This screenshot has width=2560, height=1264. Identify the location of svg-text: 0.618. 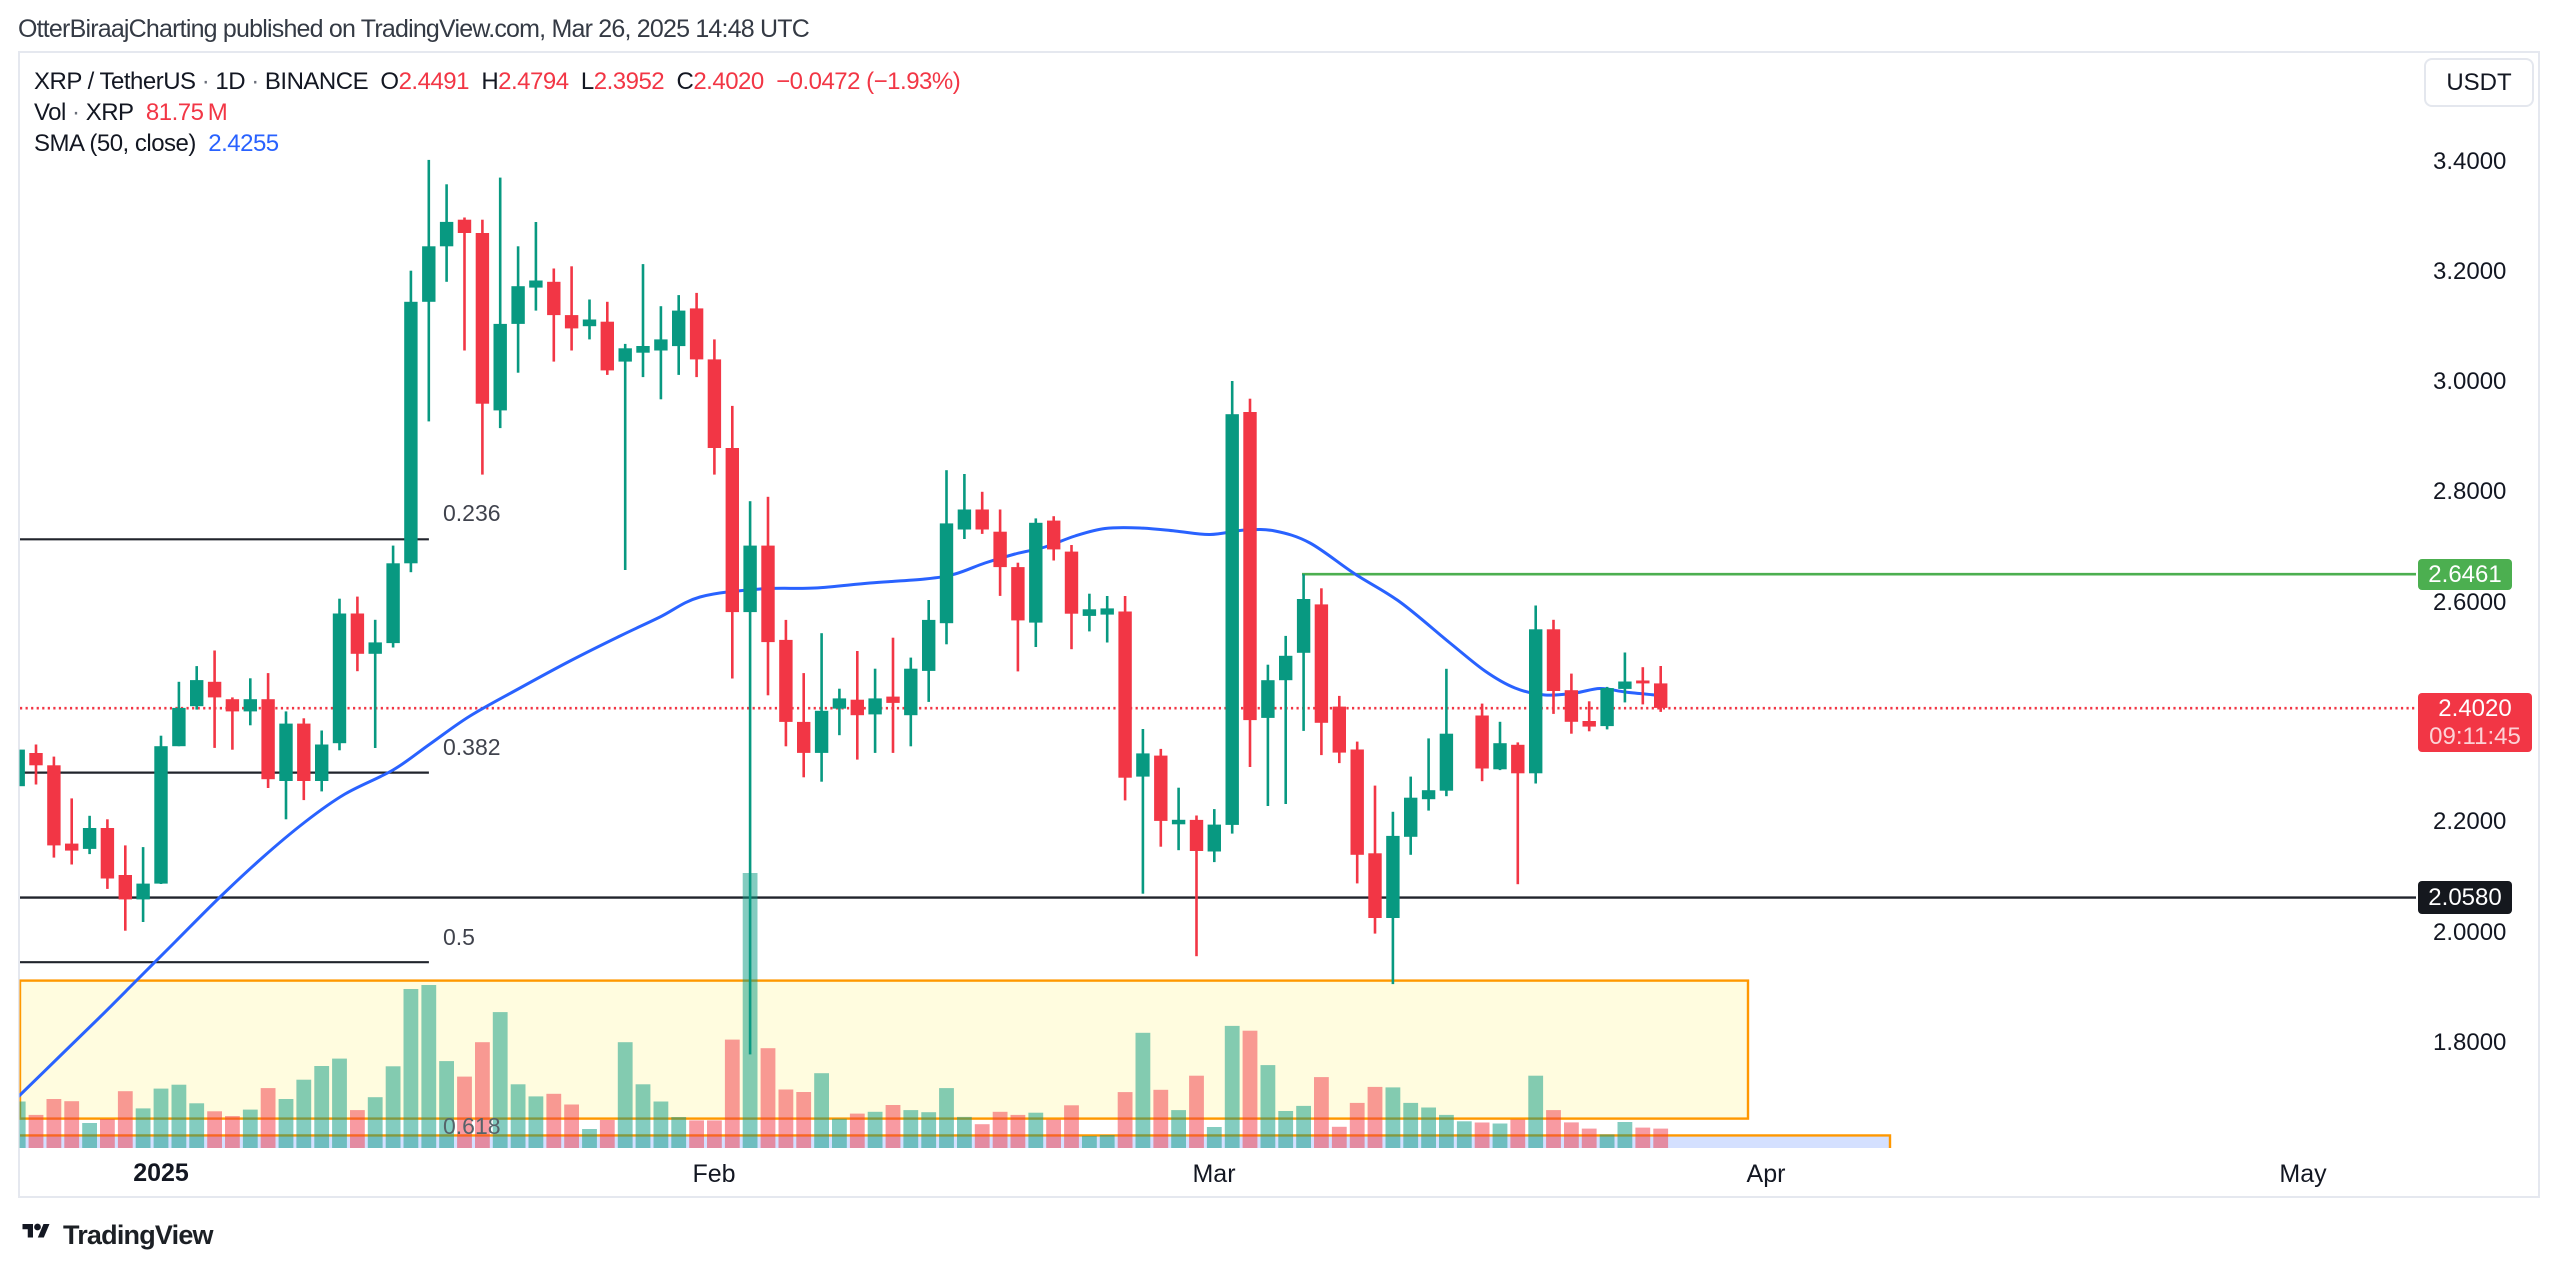
(472, 1126).